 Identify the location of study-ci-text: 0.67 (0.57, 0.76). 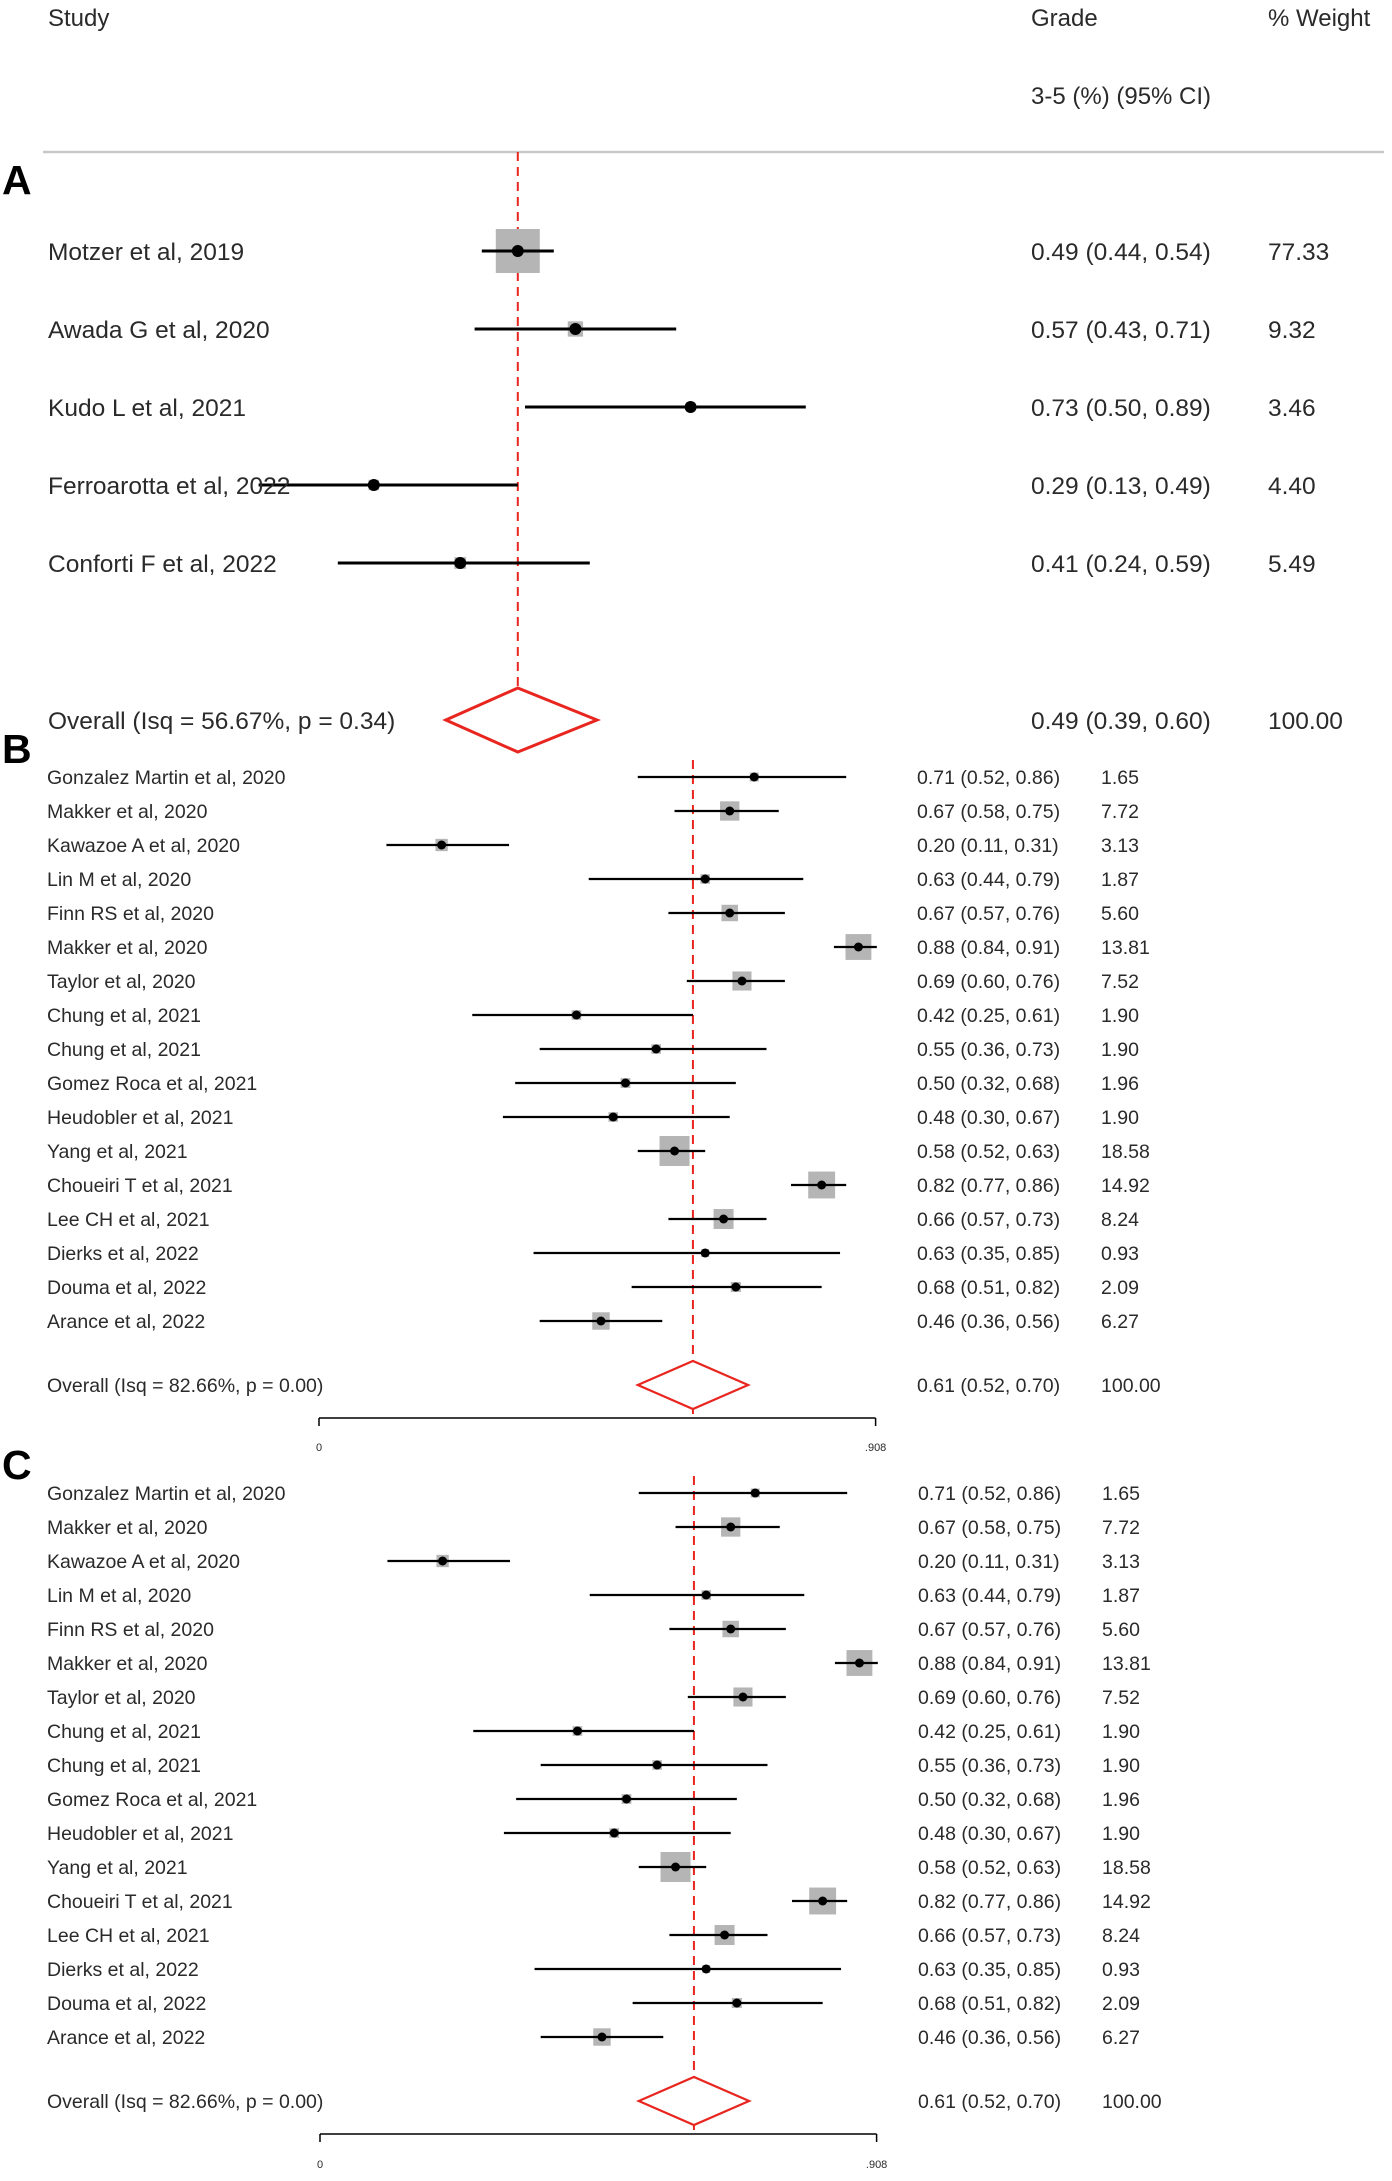
(988, 914).